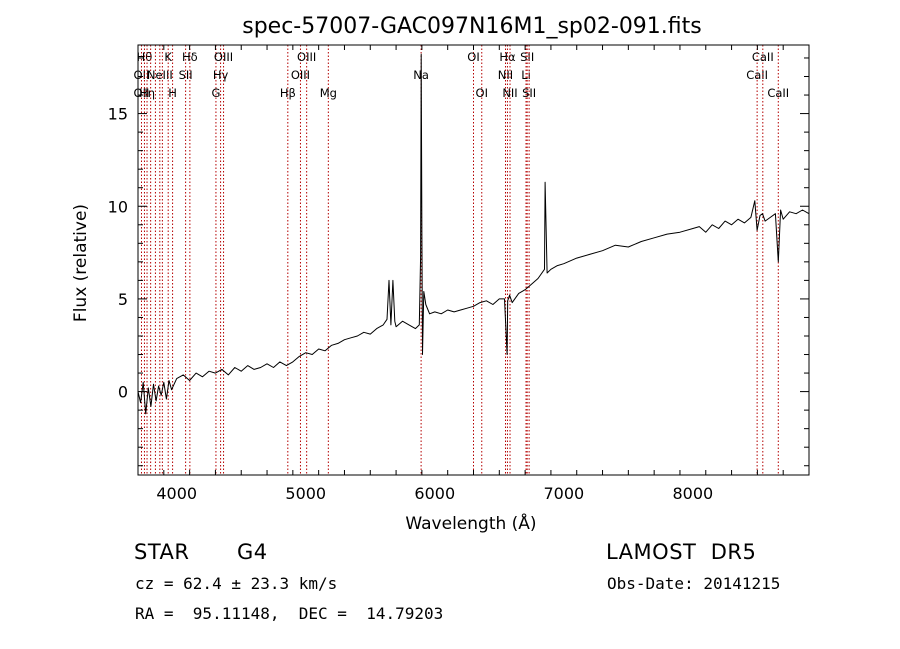 The height and width of the screenshot is (649, 900). What do you see at coordinates (176, 493) in the screenshot?
I see `x-tick-label: 4000` at bounding box center [176, 493].